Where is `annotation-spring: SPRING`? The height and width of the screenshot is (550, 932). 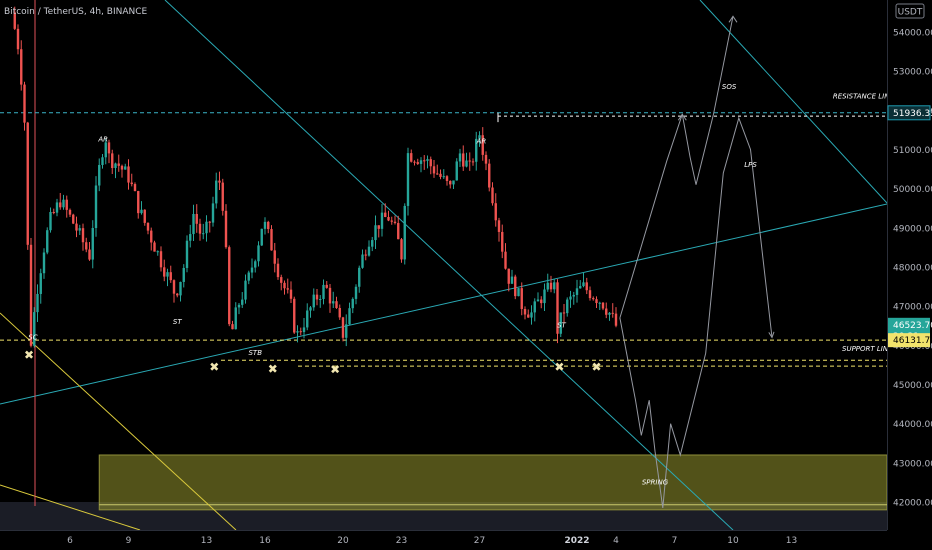 annotation-spring: SPRING is located at coordinates (655, 482).